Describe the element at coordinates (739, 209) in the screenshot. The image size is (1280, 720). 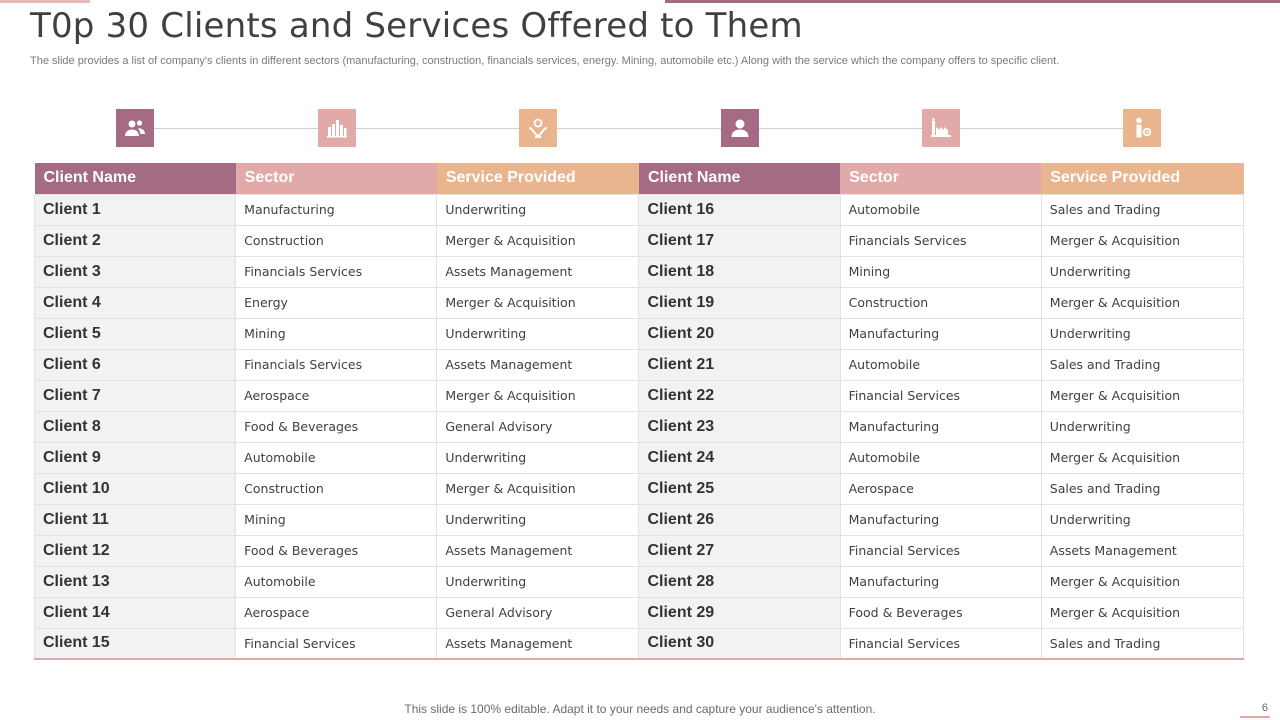
I see `client-name-cell: Client 16` at that location.